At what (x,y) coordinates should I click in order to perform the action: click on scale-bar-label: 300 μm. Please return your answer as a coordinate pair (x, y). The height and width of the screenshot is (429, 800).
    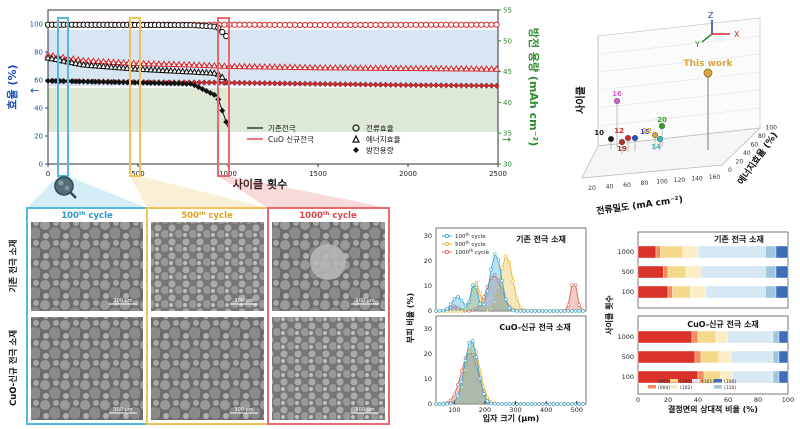
    Looking at the image, I should click on (364, 301).